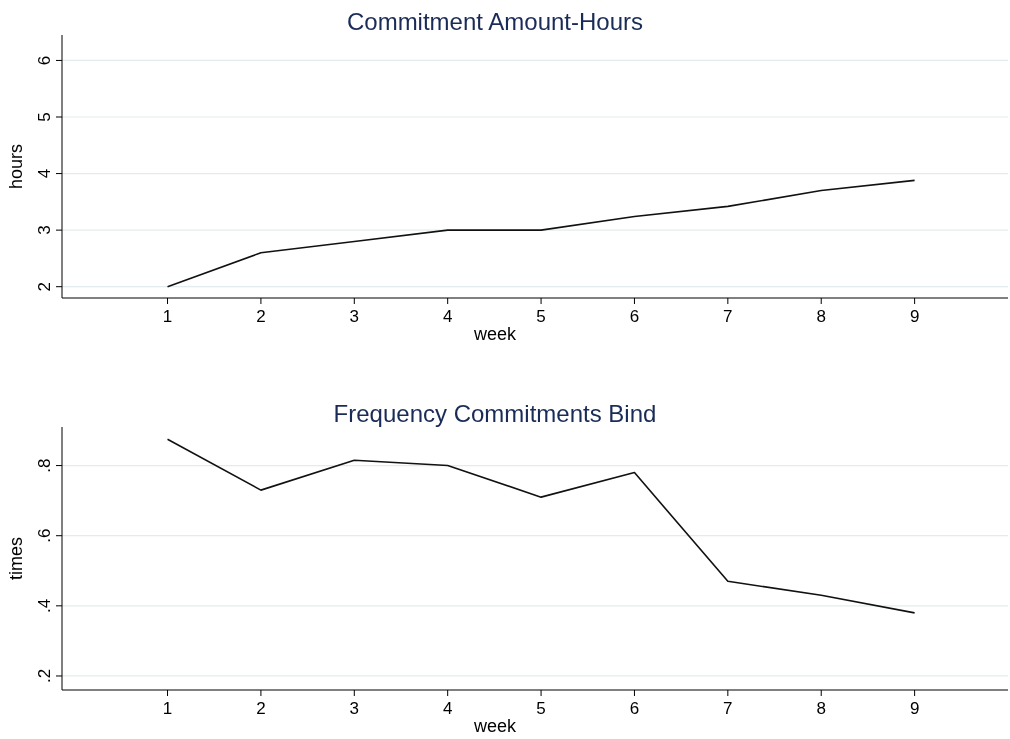 The image size is (1010, 739). I want to click on chart-title: Frequency Commitments Bind, so click(495, 413).